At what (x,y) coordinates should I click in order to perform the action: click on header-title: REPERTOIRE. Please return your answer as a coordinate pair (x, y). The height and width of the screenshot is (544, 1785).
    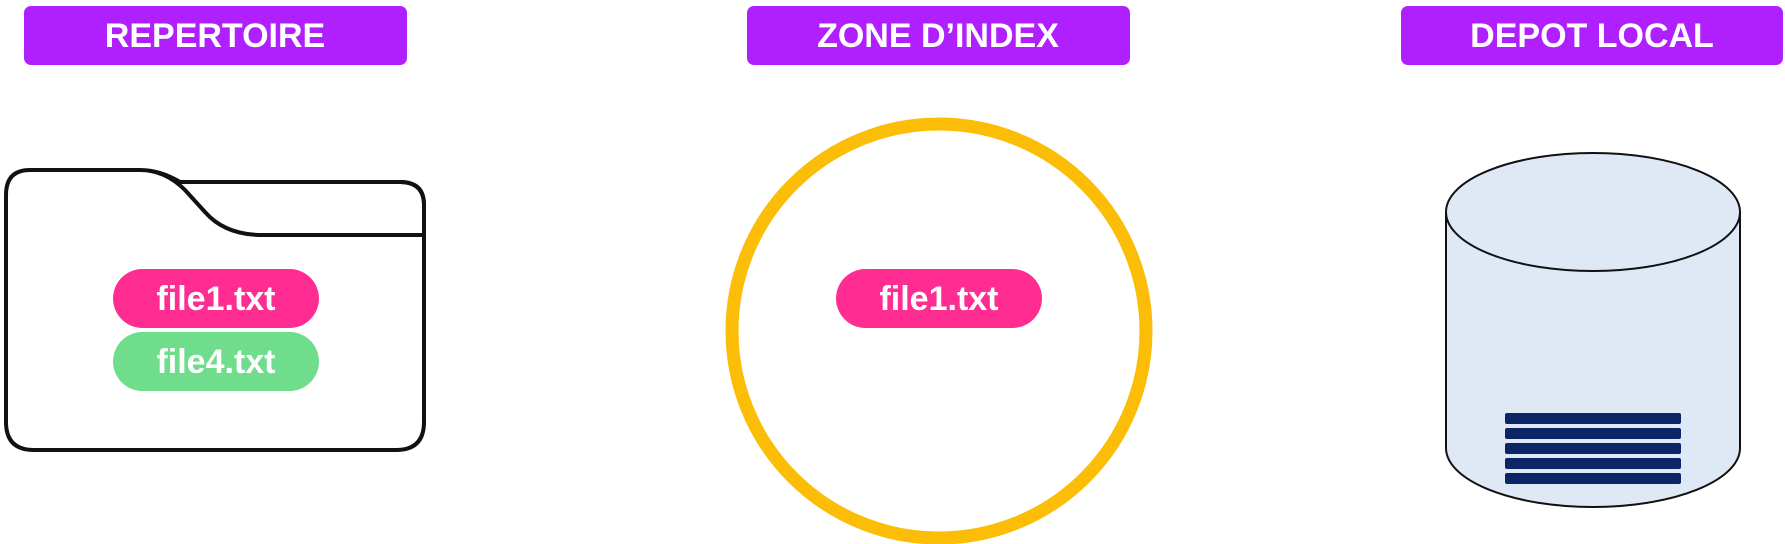
    Looking at the image, I should click on (215, 36).